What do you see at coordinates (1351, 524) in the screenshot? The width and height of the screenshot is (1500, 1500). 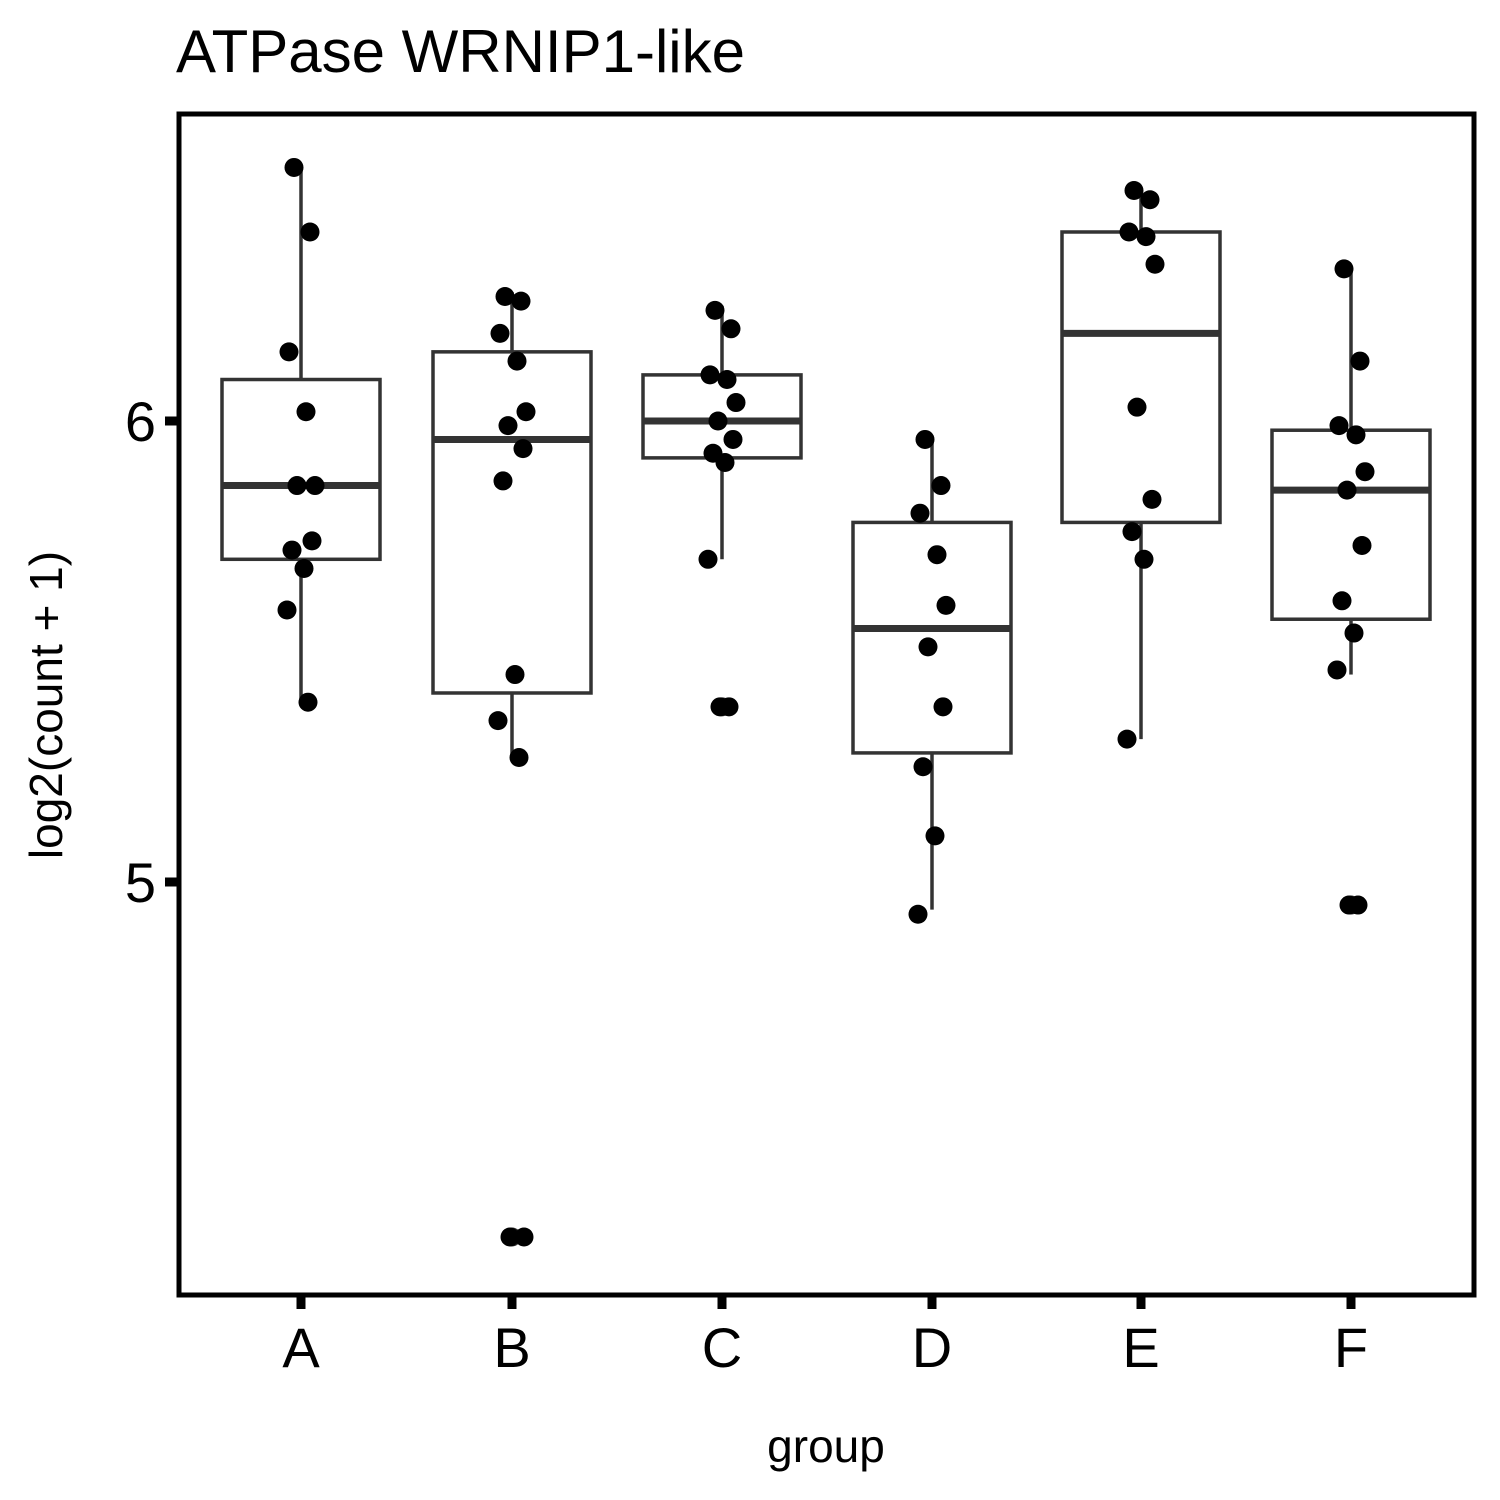 I see `box-f` at bounding box center [1351, 524].